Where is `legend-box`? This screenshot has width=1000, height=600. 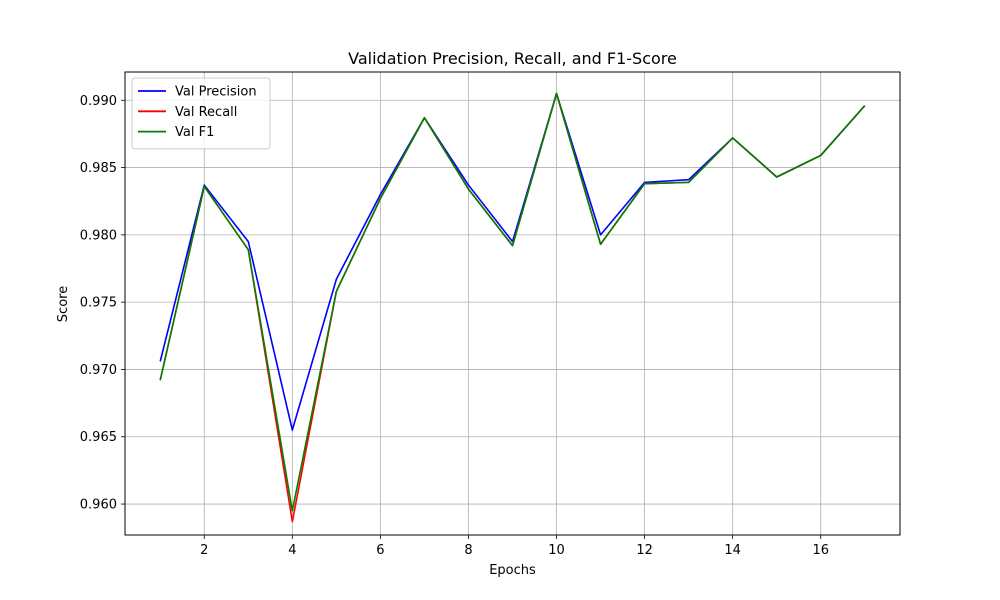 legend-box is located at coordinates (201, 113).